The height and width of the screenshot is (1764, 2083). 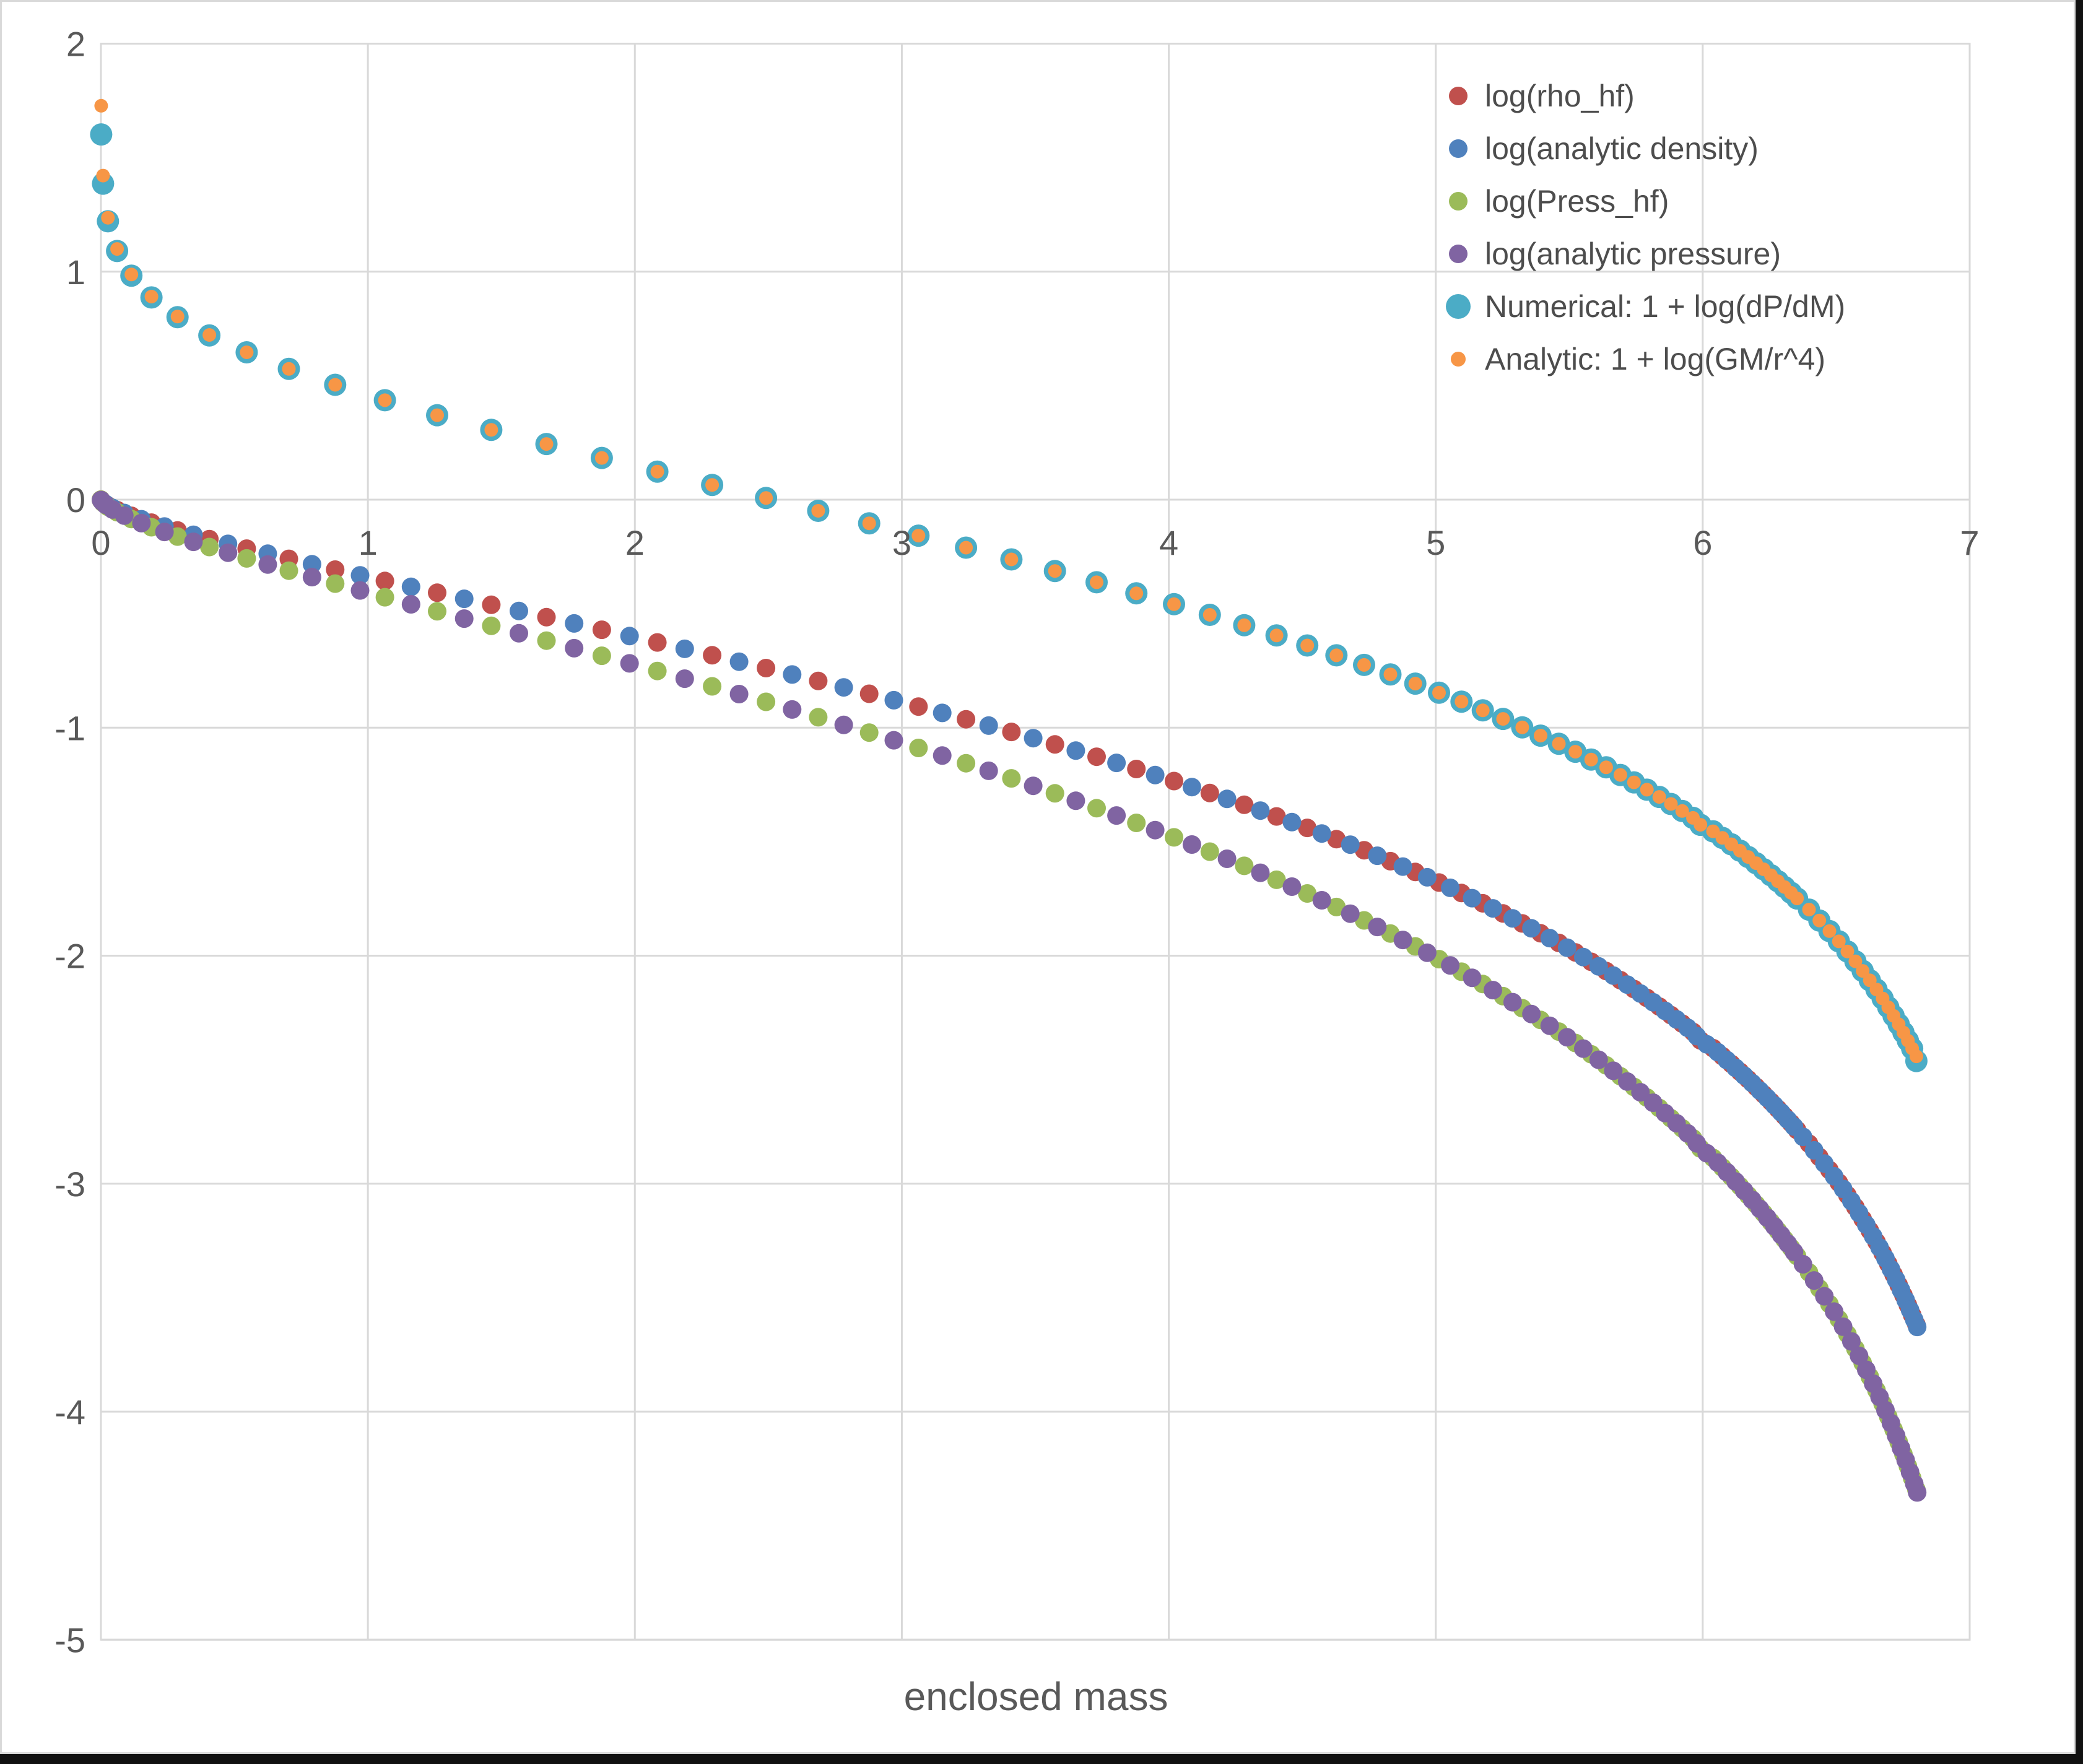 What do you see at coordinates (1969, 542) in the screenshot?
I see `x-tick-label: 7` at bounding box center [1969, 542].